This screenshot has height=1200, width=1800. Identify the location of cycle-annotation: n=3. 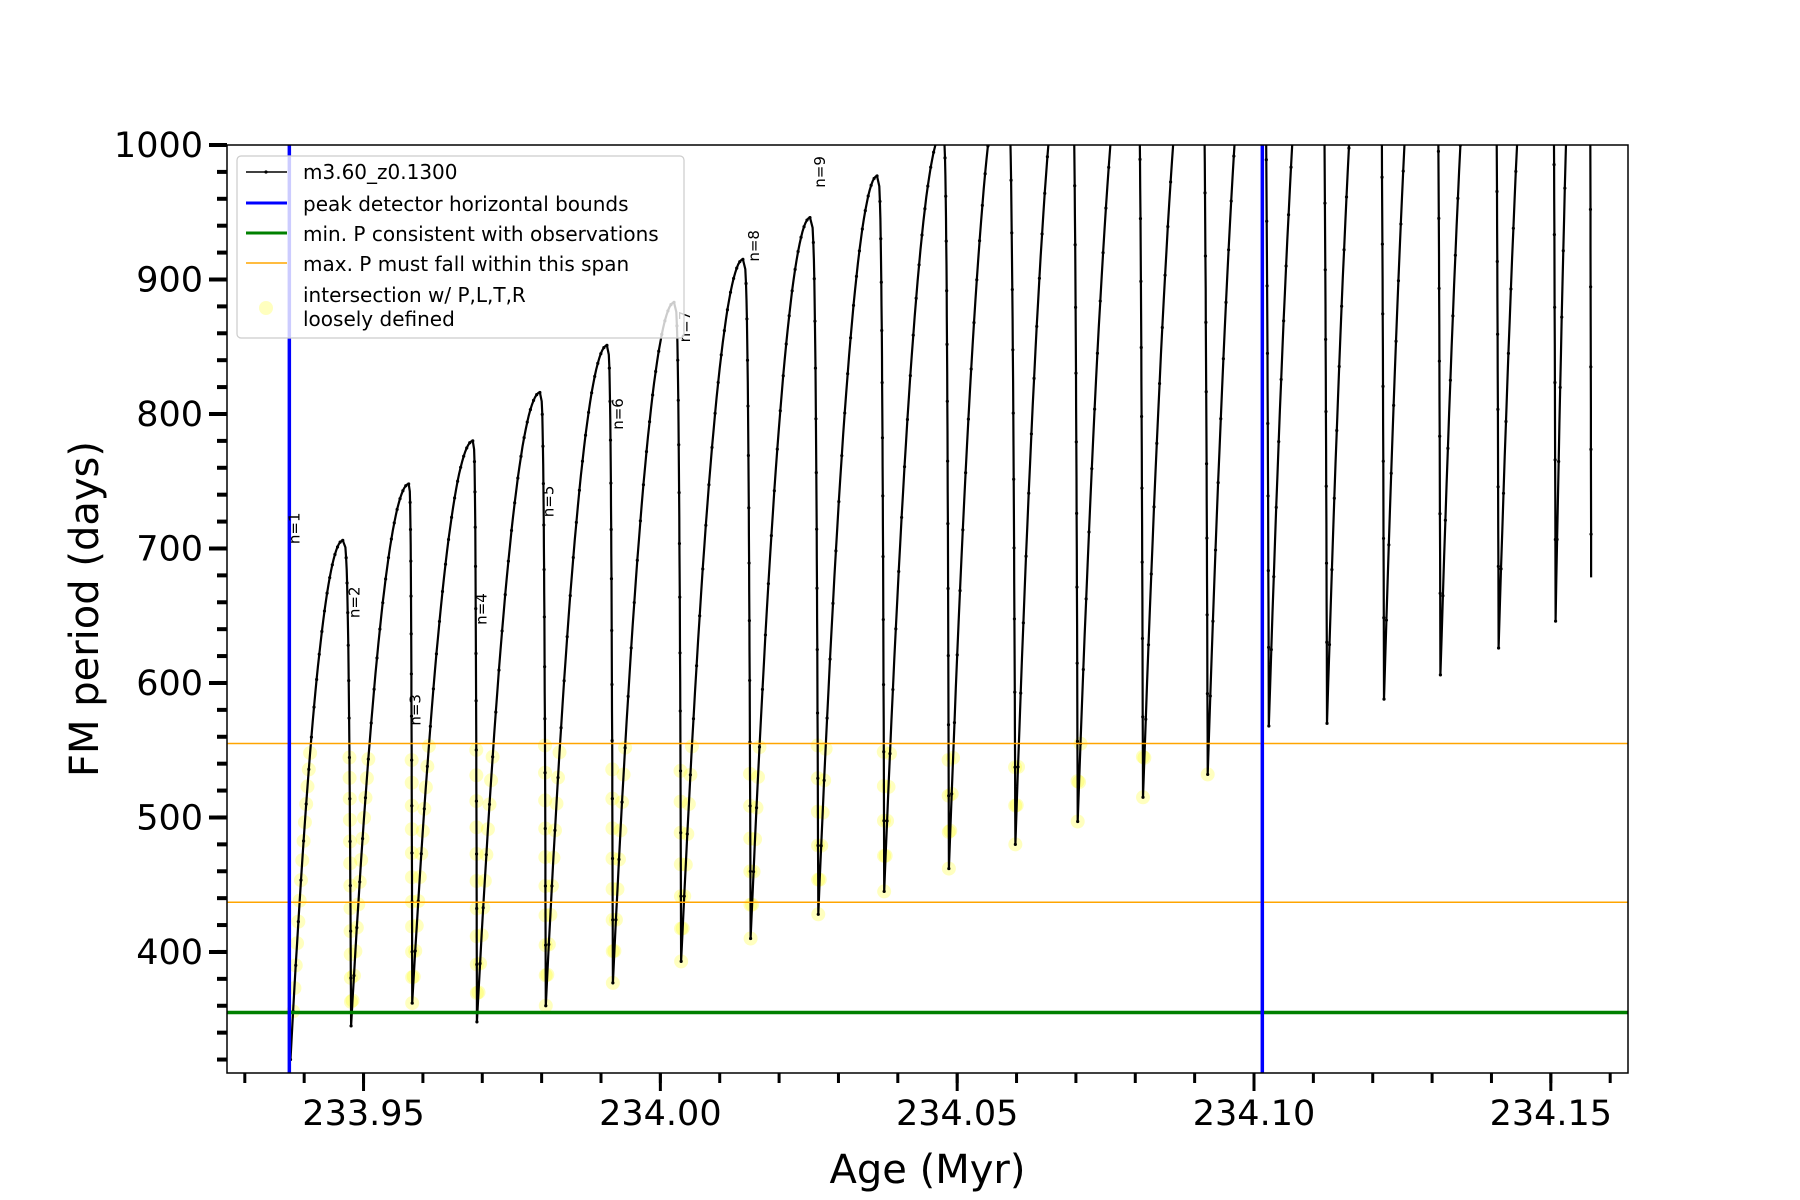
(416, 710).